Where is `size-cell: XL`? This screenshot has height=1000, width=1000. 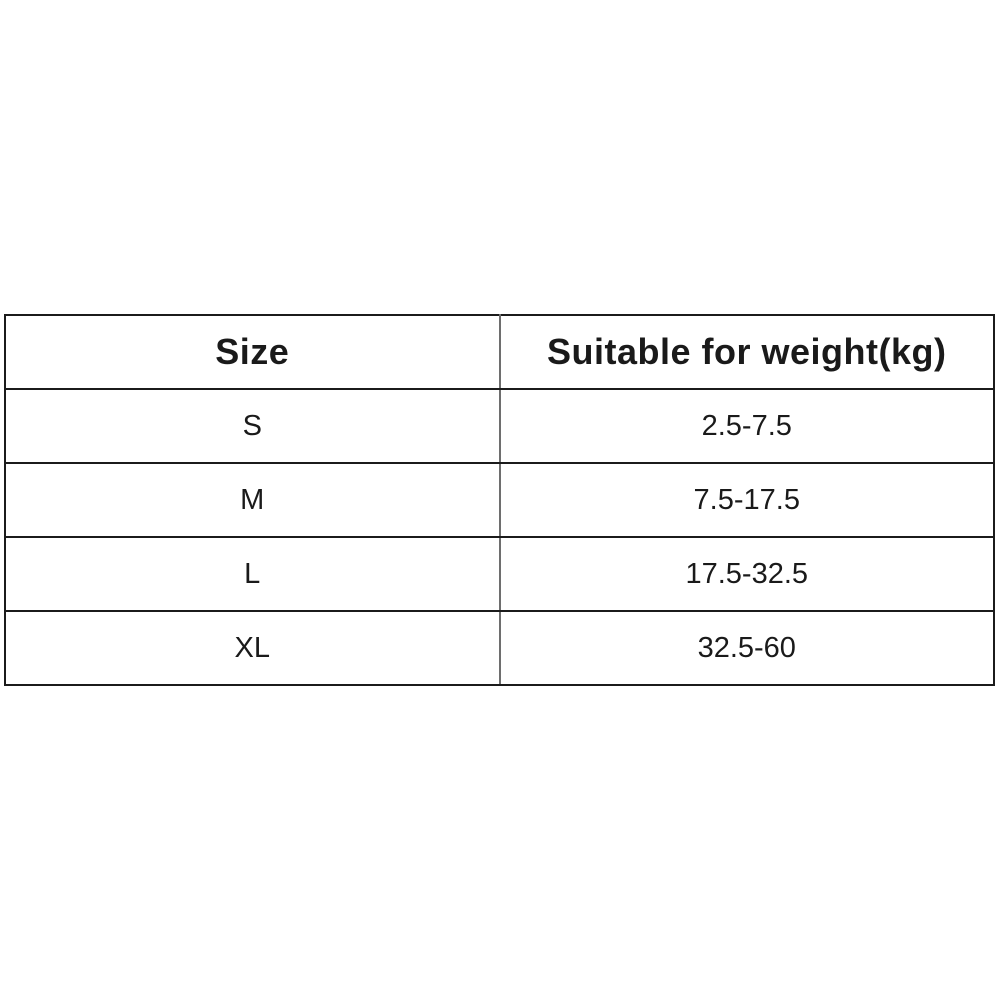
size-cell: XL is located at coordinates (253, 648).